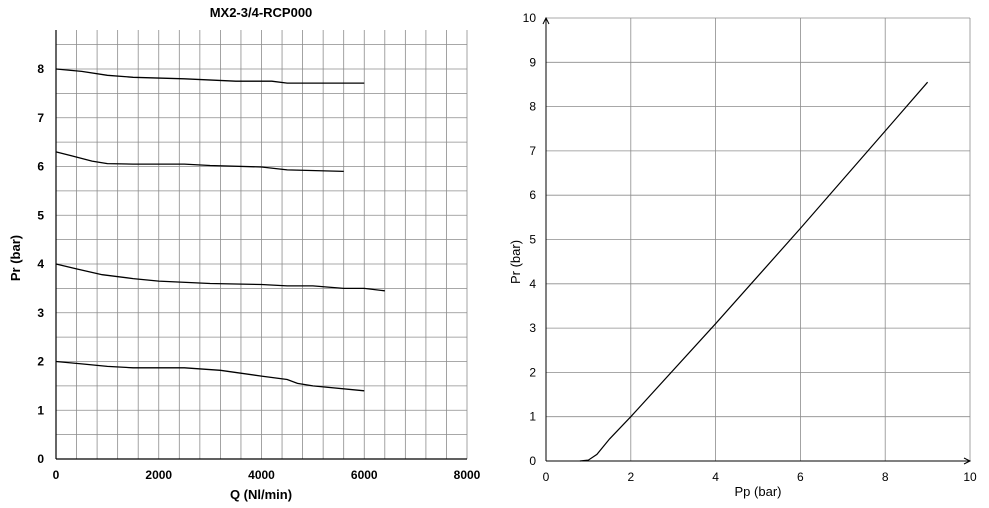 This screenshot has width=989, height=508. Describe the element at coordinates (532, 461) in the screenshot. I see `right-y-tick-label: 0` at that location.